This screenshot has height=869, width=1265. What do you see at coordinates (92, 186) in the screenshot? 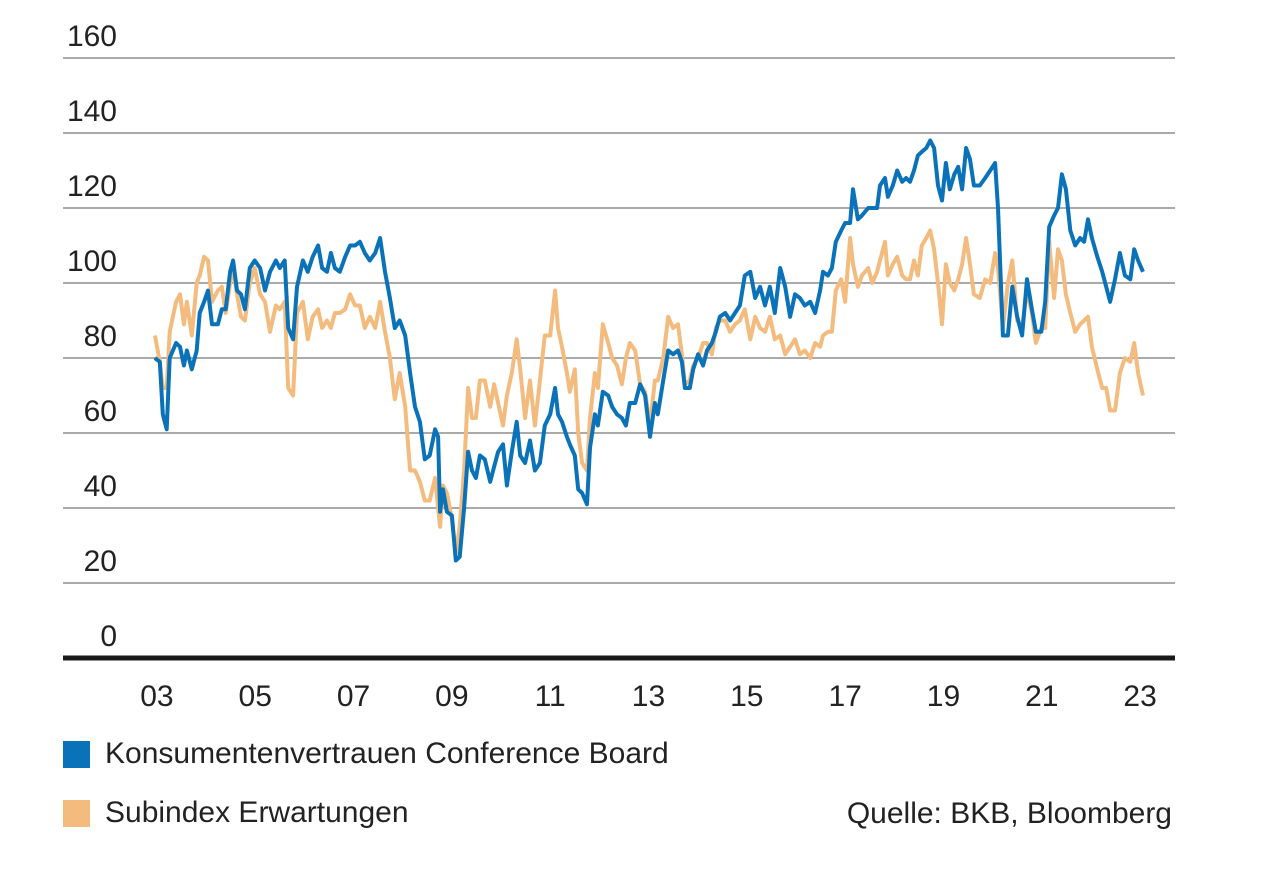
I see `y-tick-label: 120` at bounding box center [92, 186].